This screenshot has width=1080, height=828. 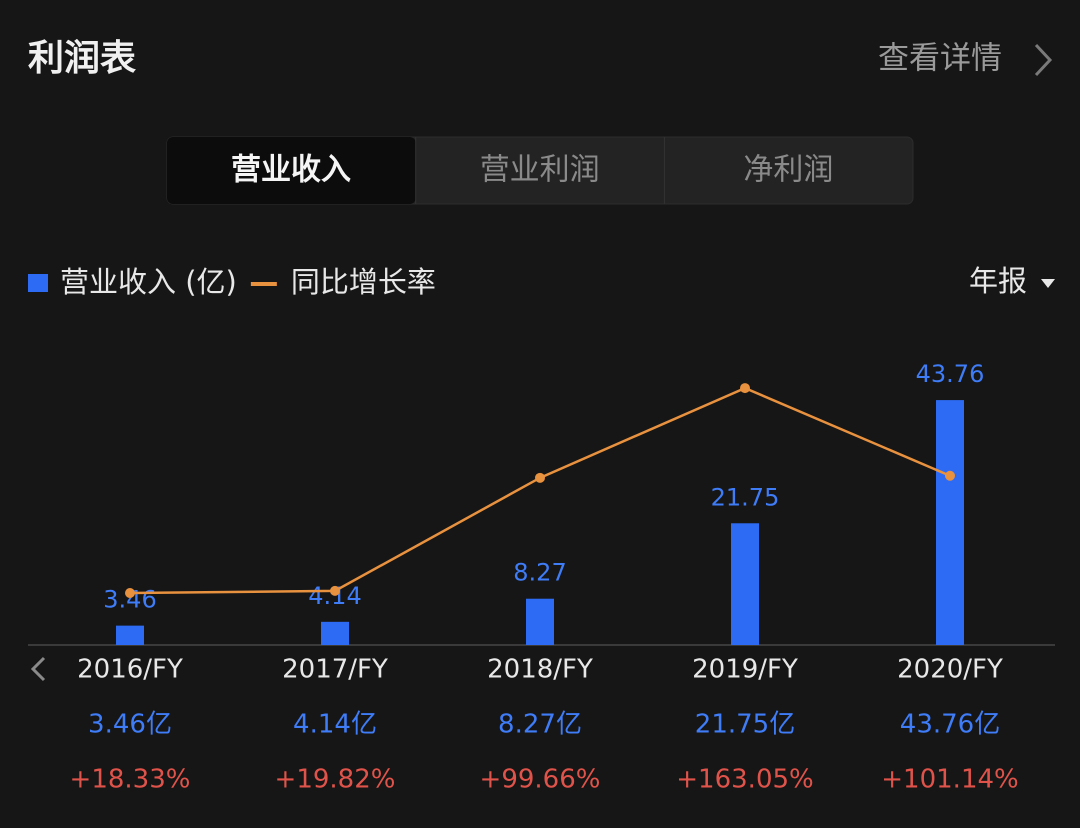 I want to click on revenue-value: 4.14亿, so click(x=335, y=725).